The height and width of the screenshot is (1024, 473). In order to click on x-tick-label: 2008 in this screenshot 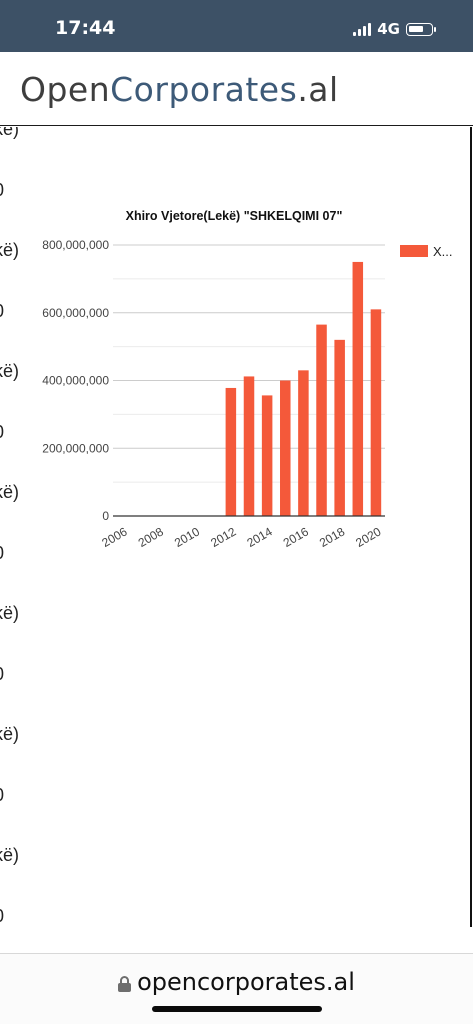, I will do `click(151, 537)`.